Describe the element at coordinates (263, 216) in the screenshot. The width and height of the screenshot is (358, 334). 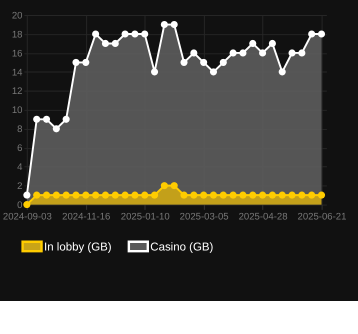
I see `x-tick-label: 2025-04-28` at that location.